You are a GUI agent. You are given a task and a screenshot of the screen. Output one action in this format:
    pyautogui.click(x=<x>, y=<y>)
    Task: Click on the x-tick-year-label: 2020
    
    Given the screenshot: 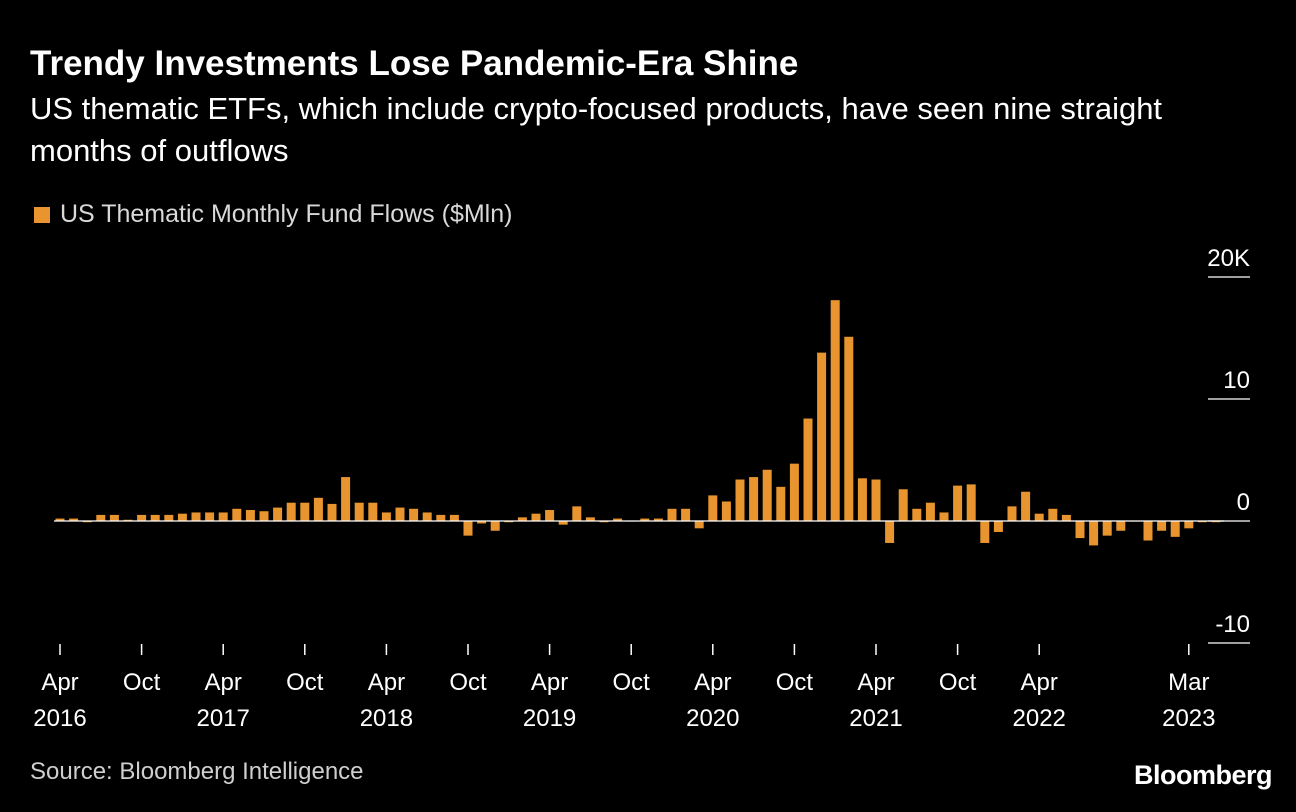 What is the action you would take?
    pyautogui.click(x=712, y=718)
    